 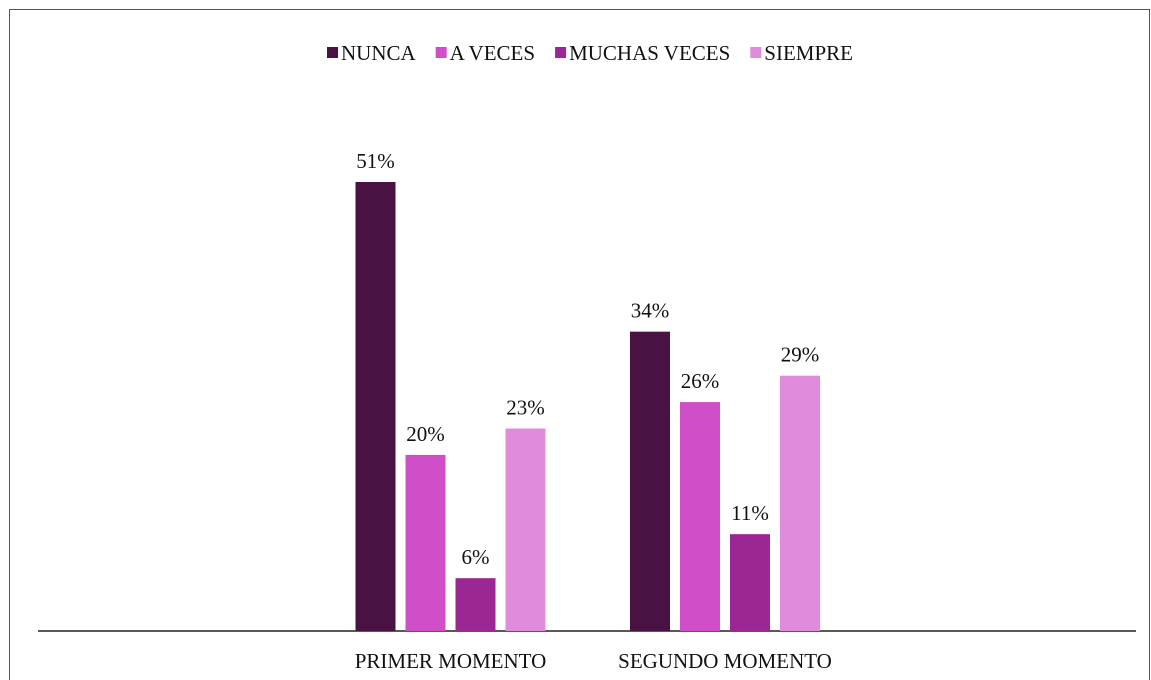 I want to click on legend-label: MUCHAS VECES, so click(x=649, y=53).